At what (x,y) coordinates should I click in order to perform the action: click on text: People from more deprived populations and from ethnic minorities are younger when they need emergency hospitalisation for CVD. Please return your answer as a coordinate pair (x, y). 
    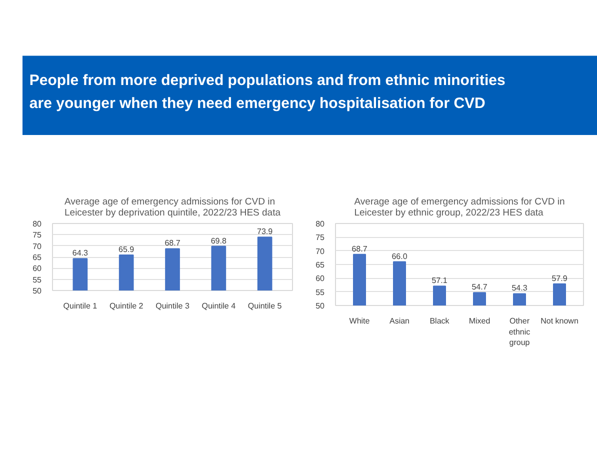
    Looking at the image, I should click on (267, 92).